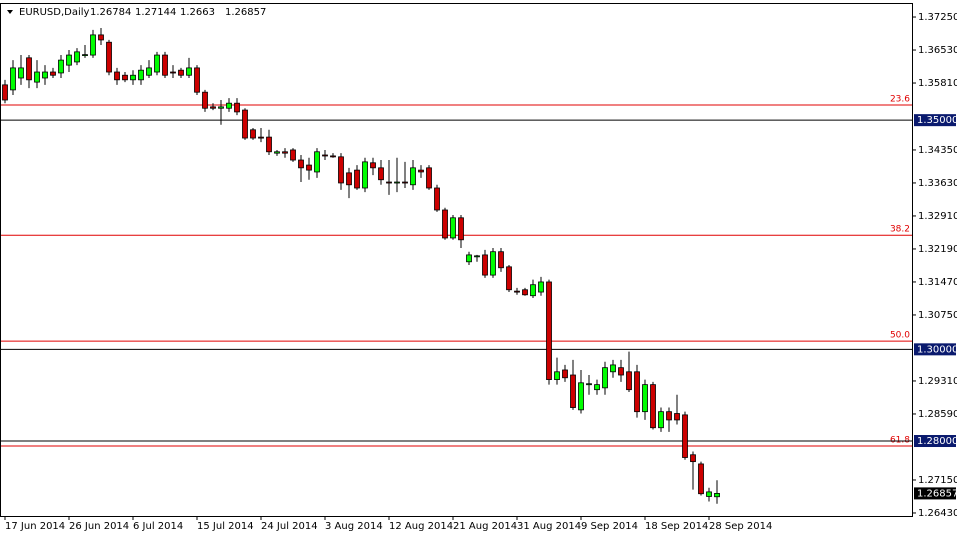  I want to click on y-tick-label: 1.36530, so click(937, 50).